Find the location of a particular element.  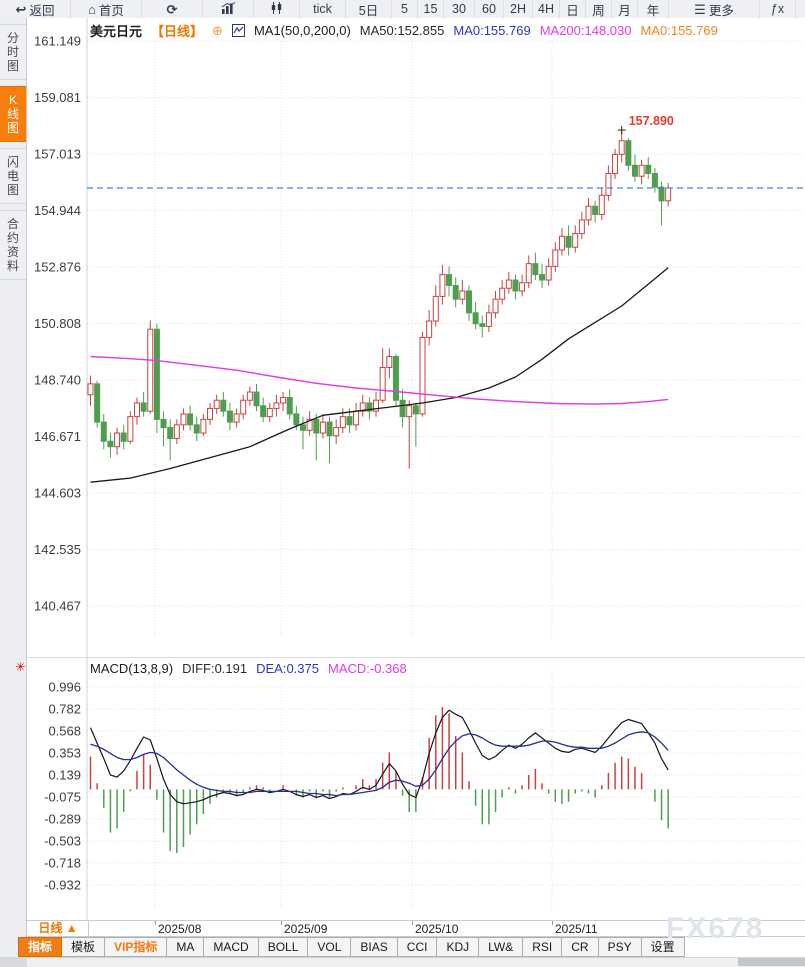

indicator-tab-VOL: VOL is located at coordinates (330, 947).